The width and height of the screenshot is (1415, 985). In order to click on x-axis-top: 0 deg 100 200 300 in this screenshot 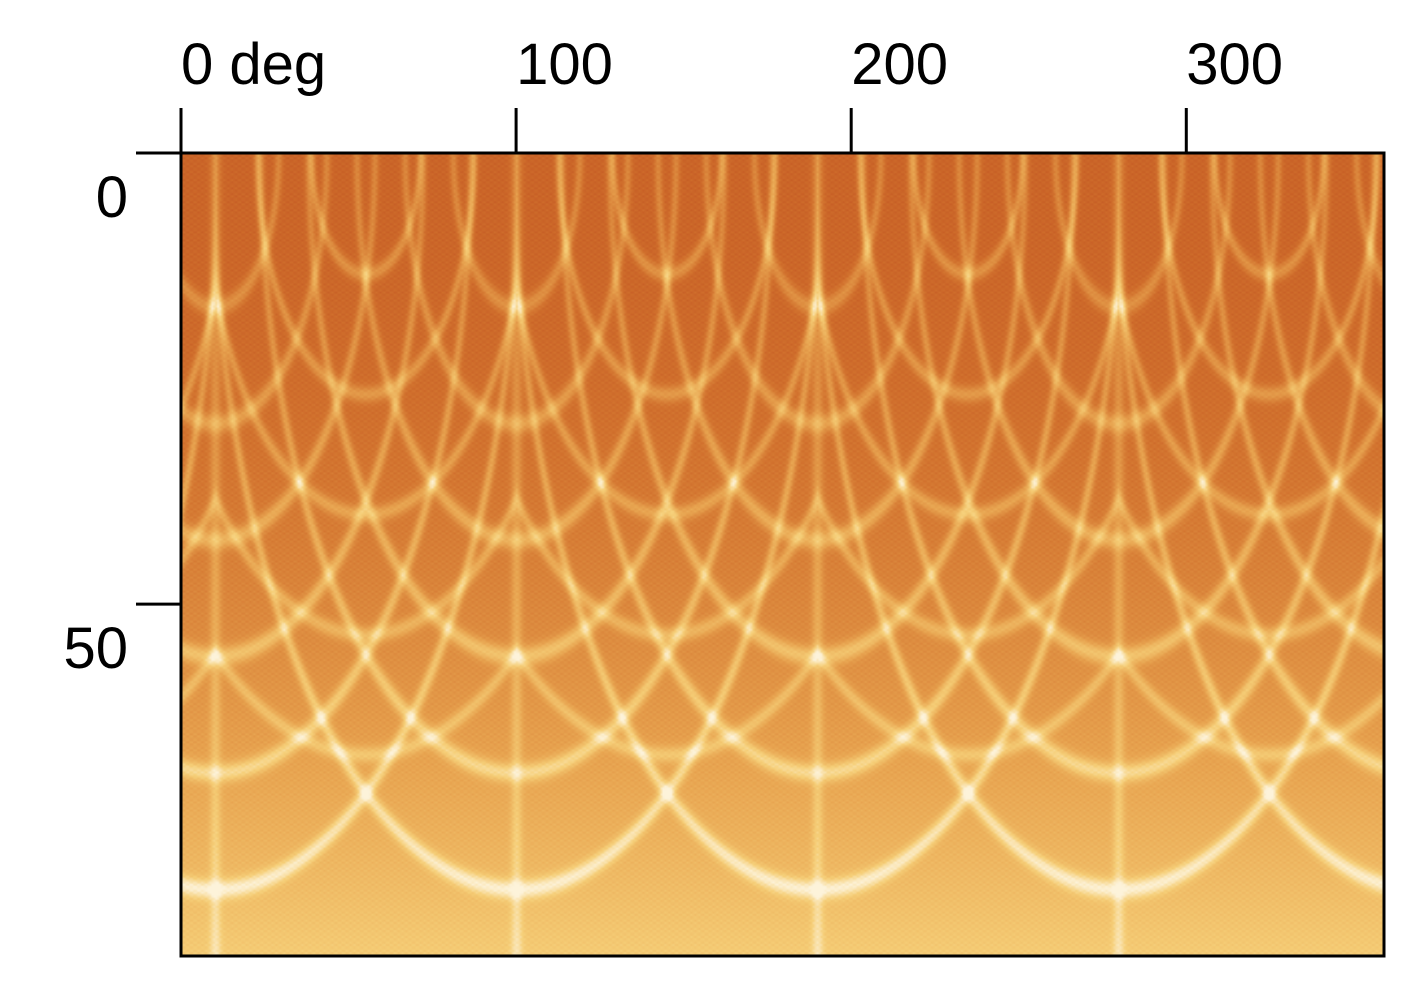, I will do `click(731, 92)`.